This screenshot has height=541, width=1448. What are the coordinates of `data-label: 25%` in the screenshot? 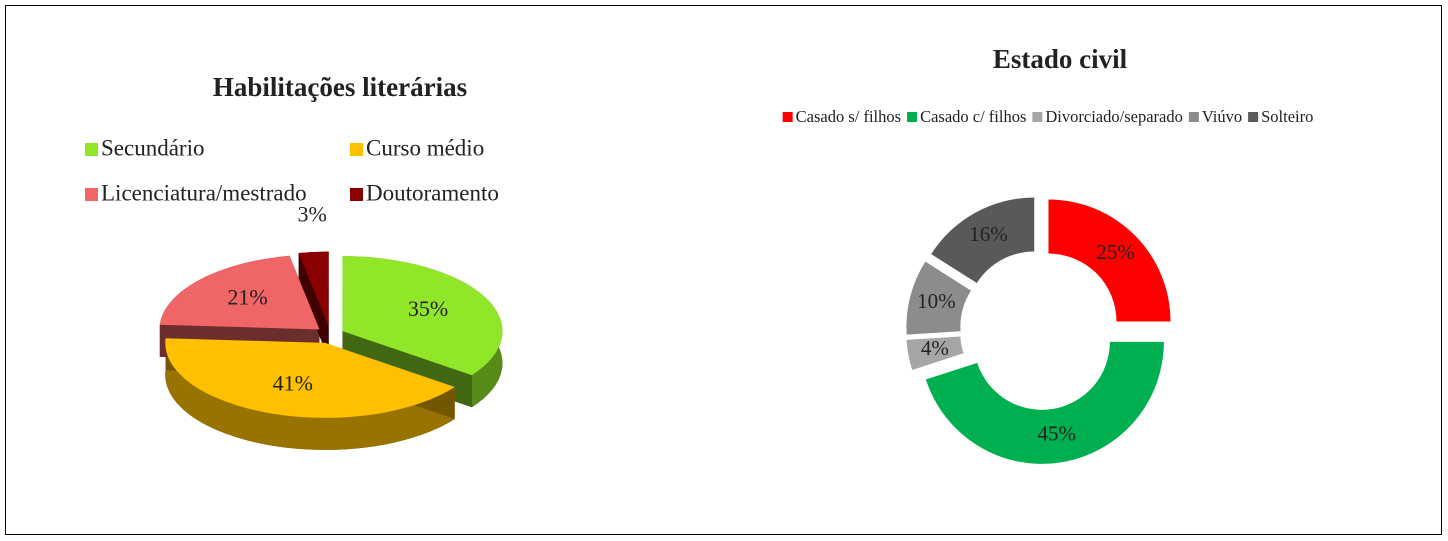 It's located at (1115, 252).